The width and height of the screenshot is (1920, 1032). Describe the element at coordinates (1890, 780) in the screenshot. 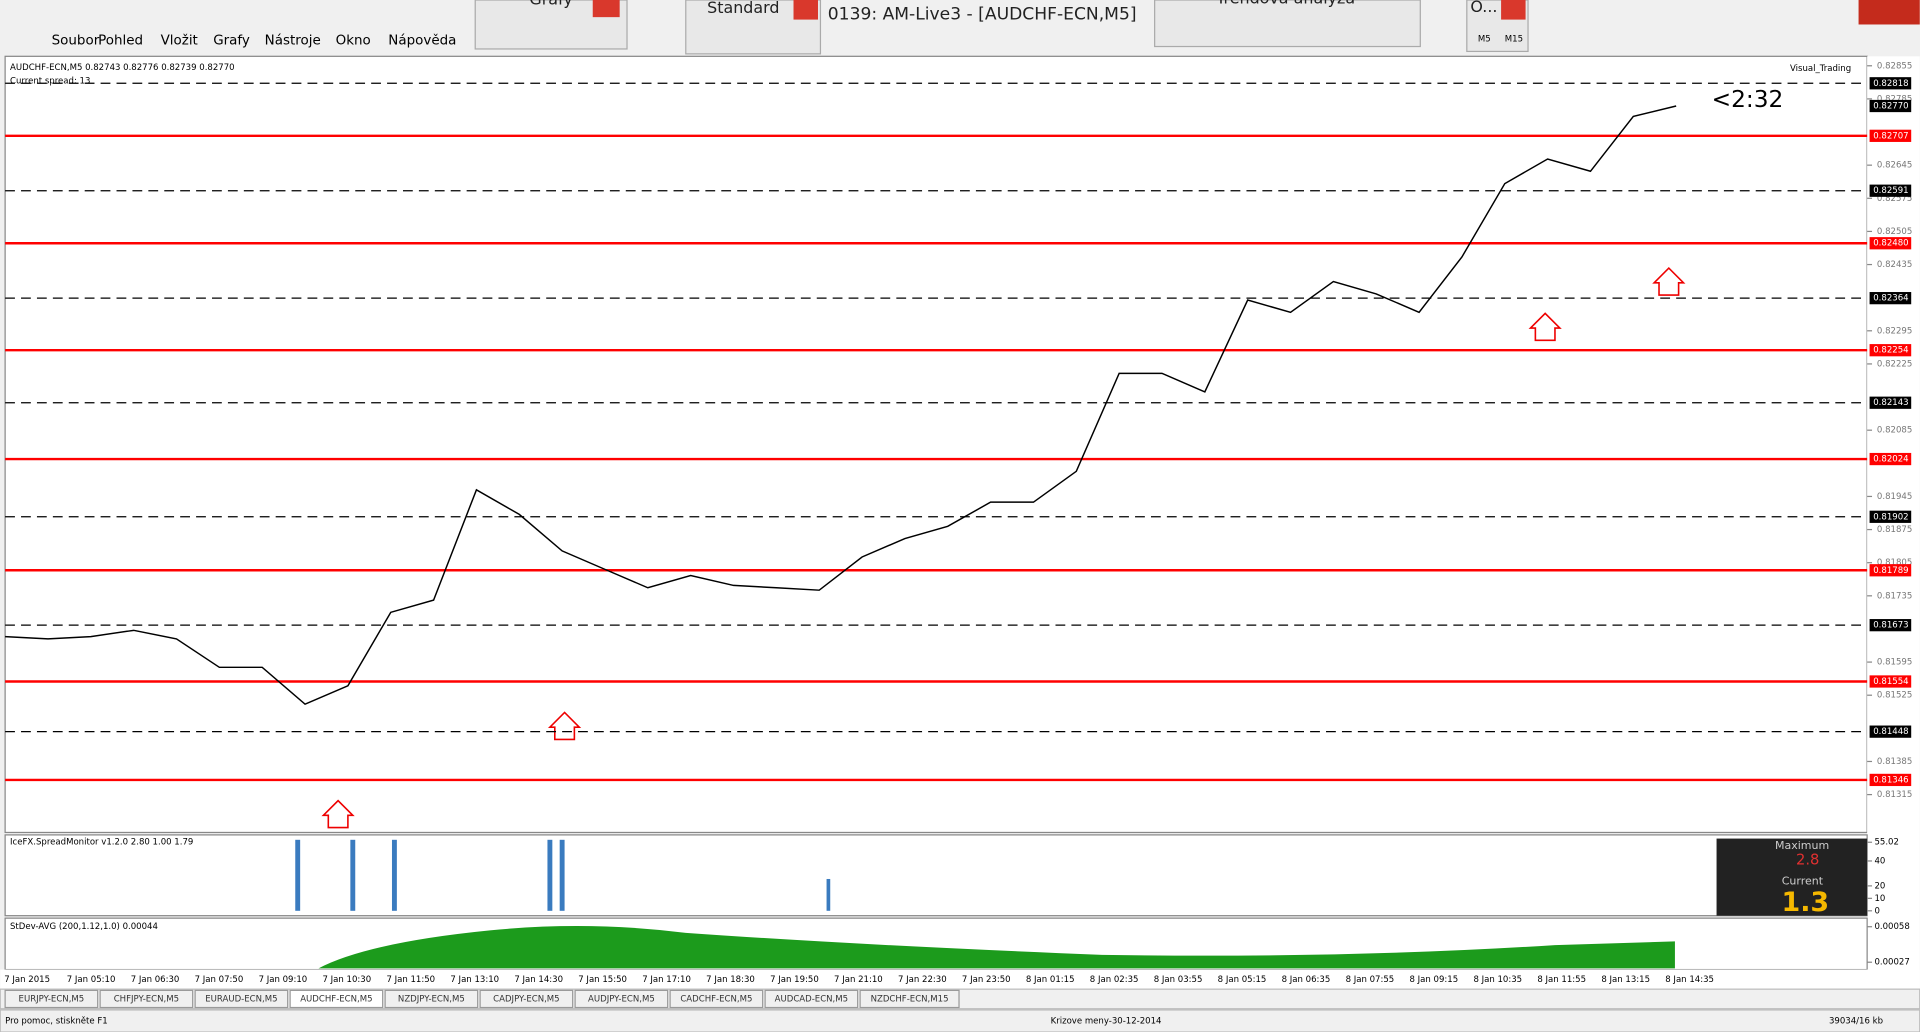

I see `level-label: 0.81346` at that location.